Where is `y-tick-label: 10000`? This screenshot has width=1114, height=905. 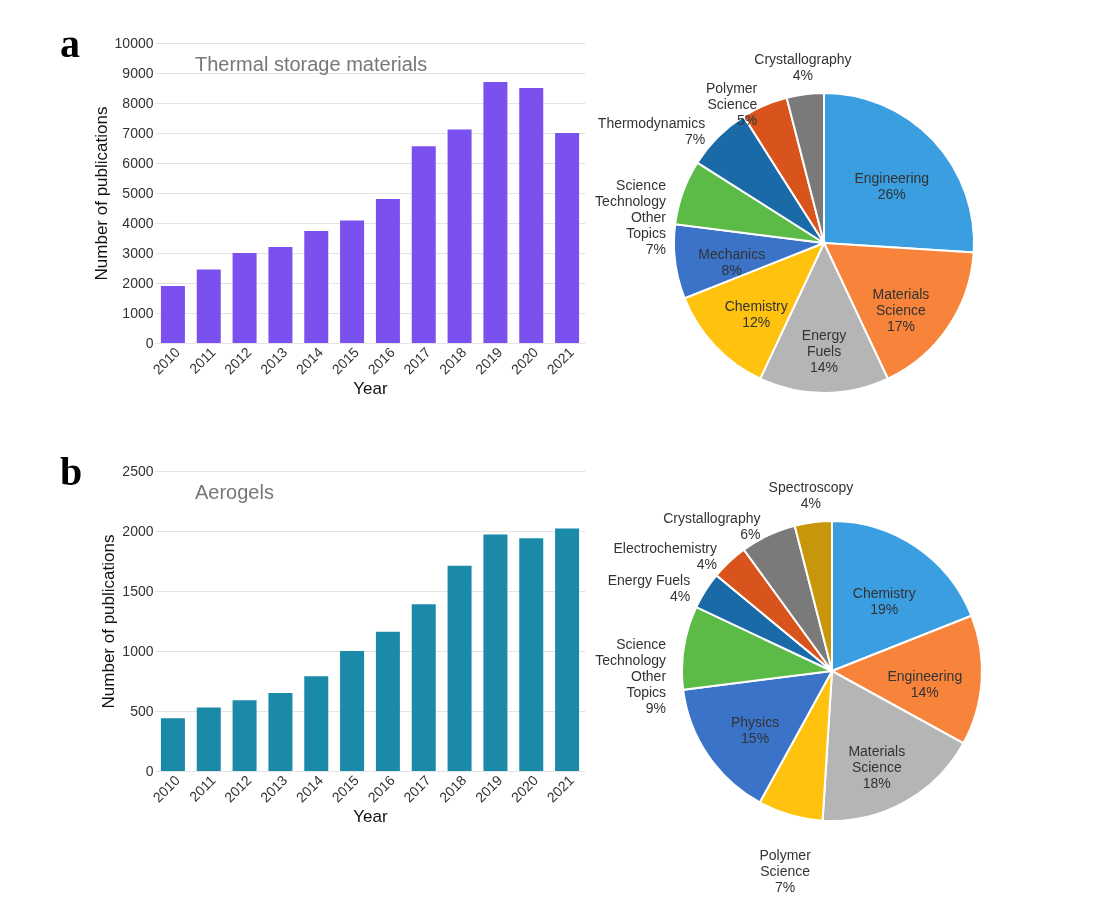
y-tick-label: 10000 is located at coordinates (134, 42).